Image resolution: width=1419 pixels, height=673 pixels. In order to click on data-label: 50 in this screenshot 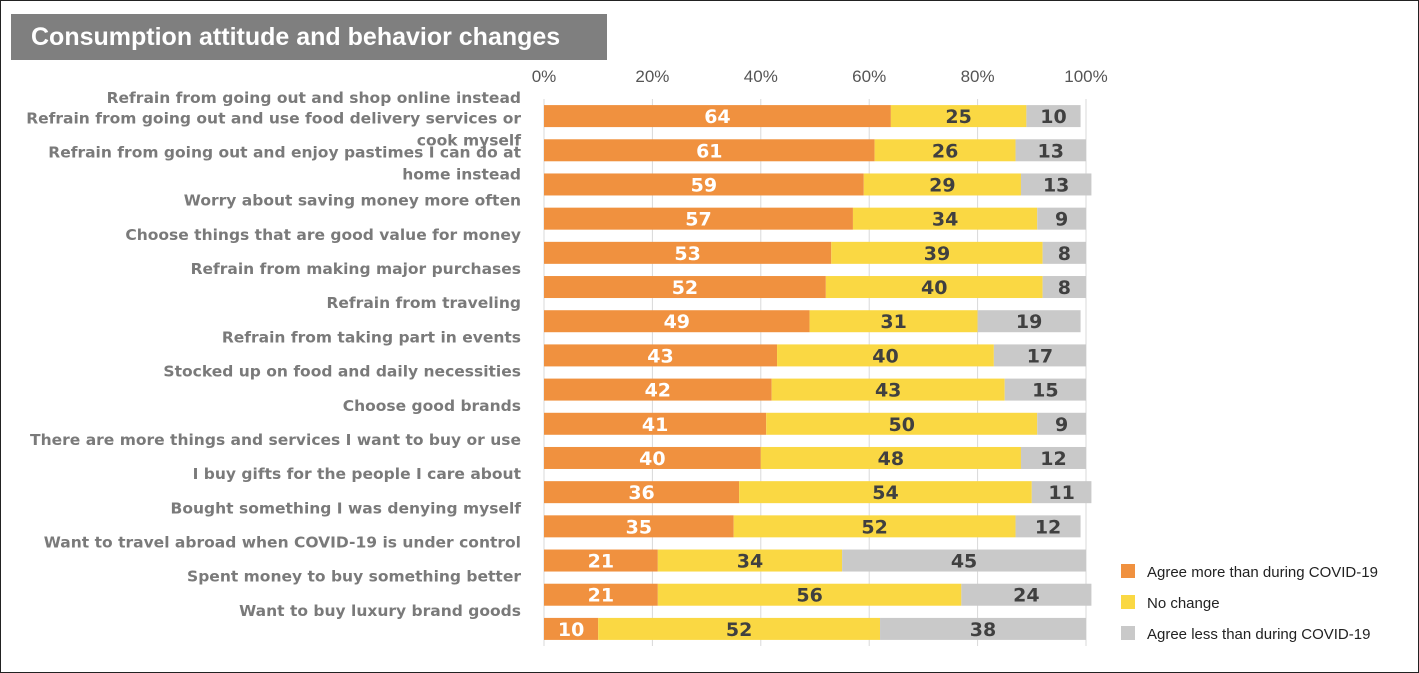, I will do `click(901, 425)`.